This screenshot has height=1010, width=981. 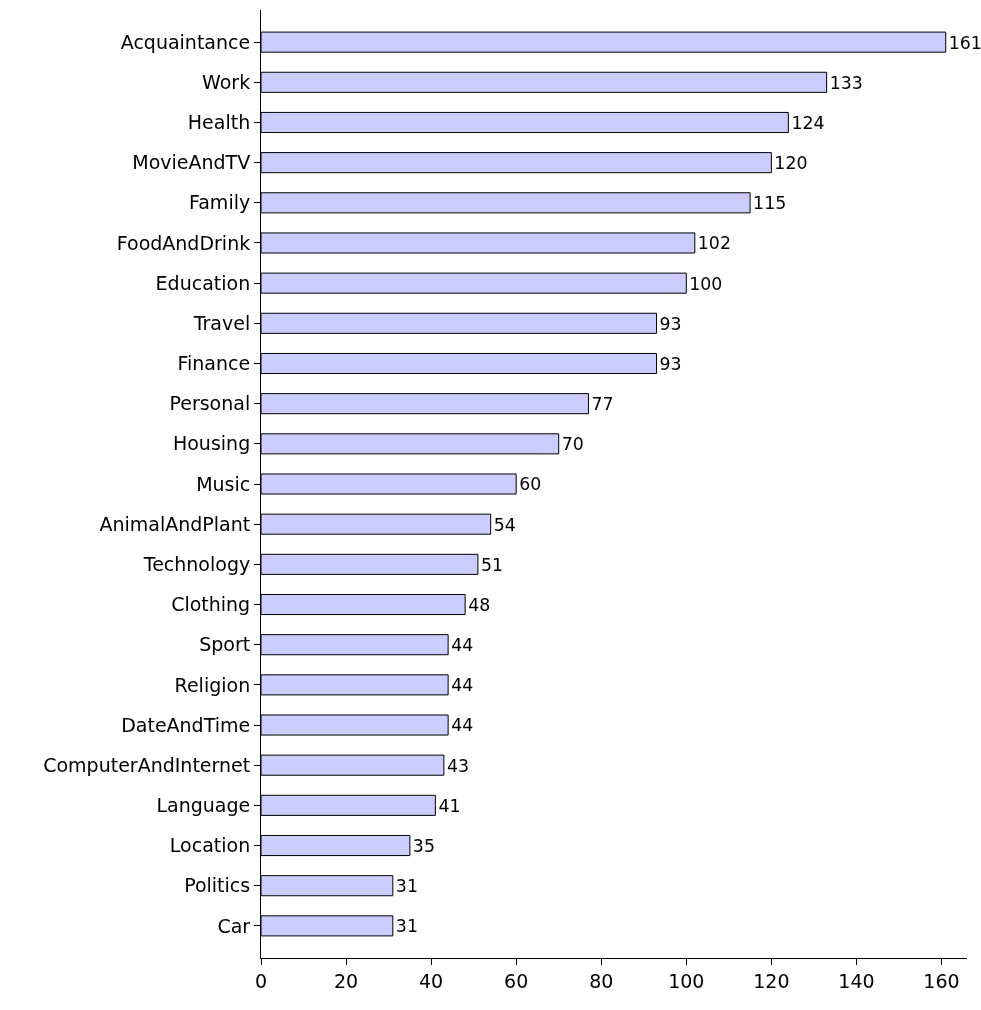 I want to click on data-label: 102, so click(x=714, y=243).